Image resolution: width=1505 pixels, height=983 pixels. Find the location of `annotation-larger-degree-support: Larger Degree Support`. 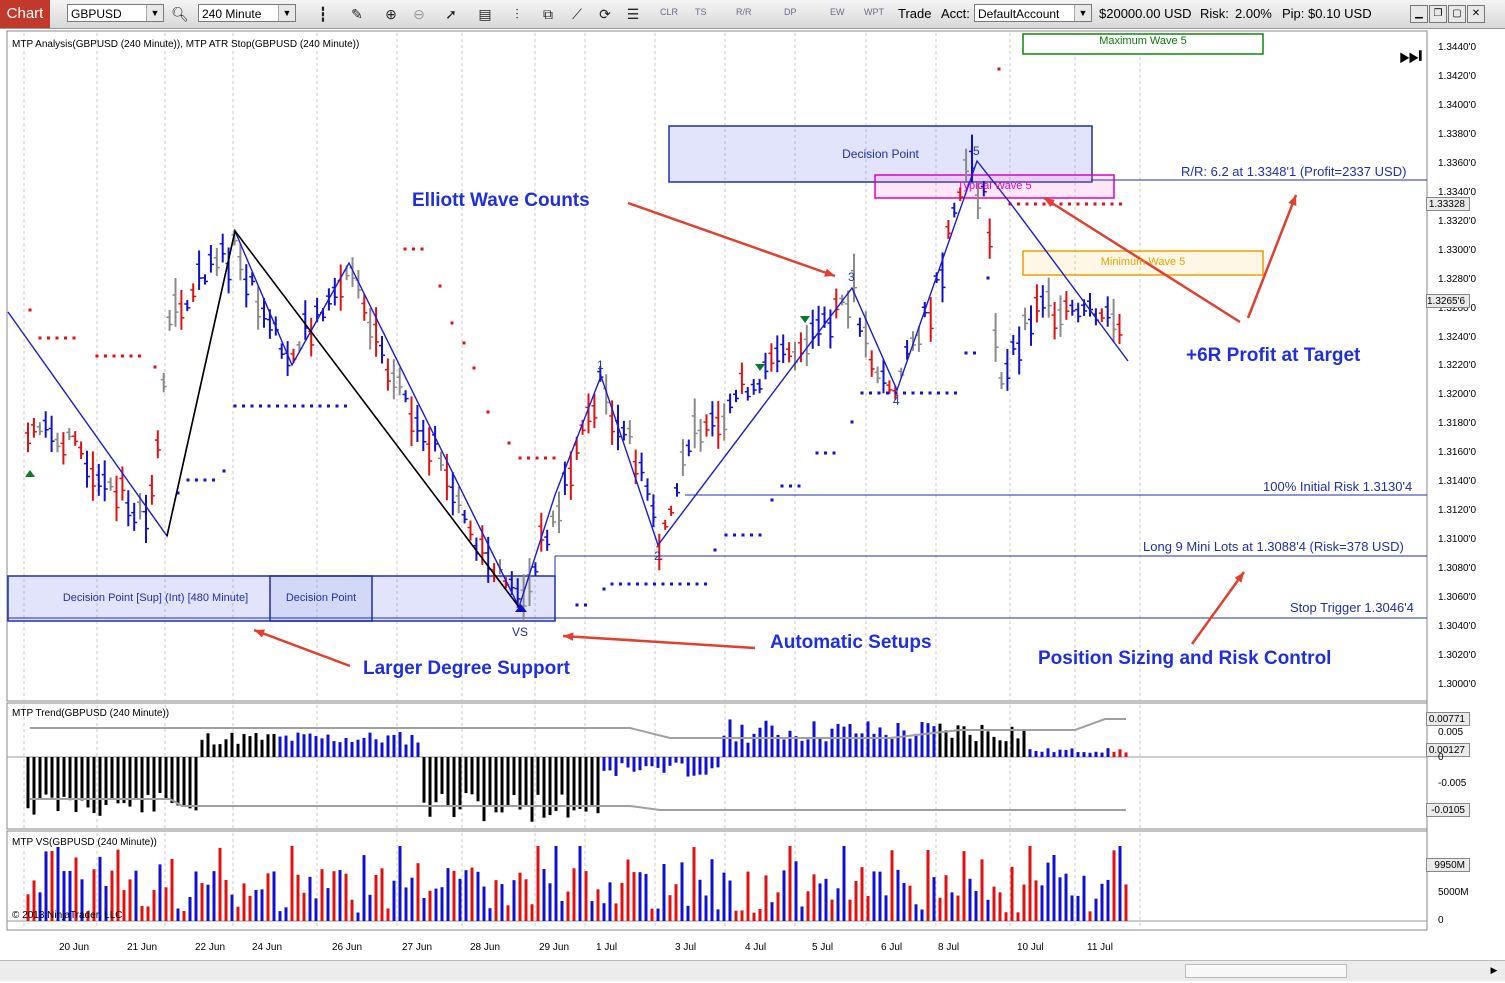

annotation-larger-degree-support: Larger Degree Support is located at coordinates (466, 668).